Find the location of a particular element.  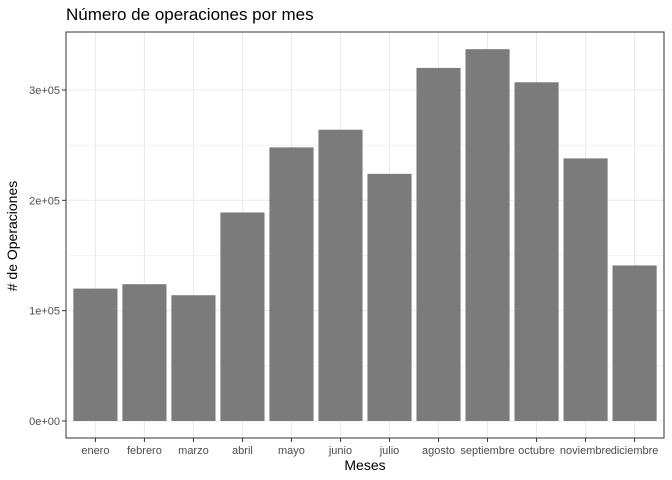

x-tick-label: julio is located at coordinates (389, 451).